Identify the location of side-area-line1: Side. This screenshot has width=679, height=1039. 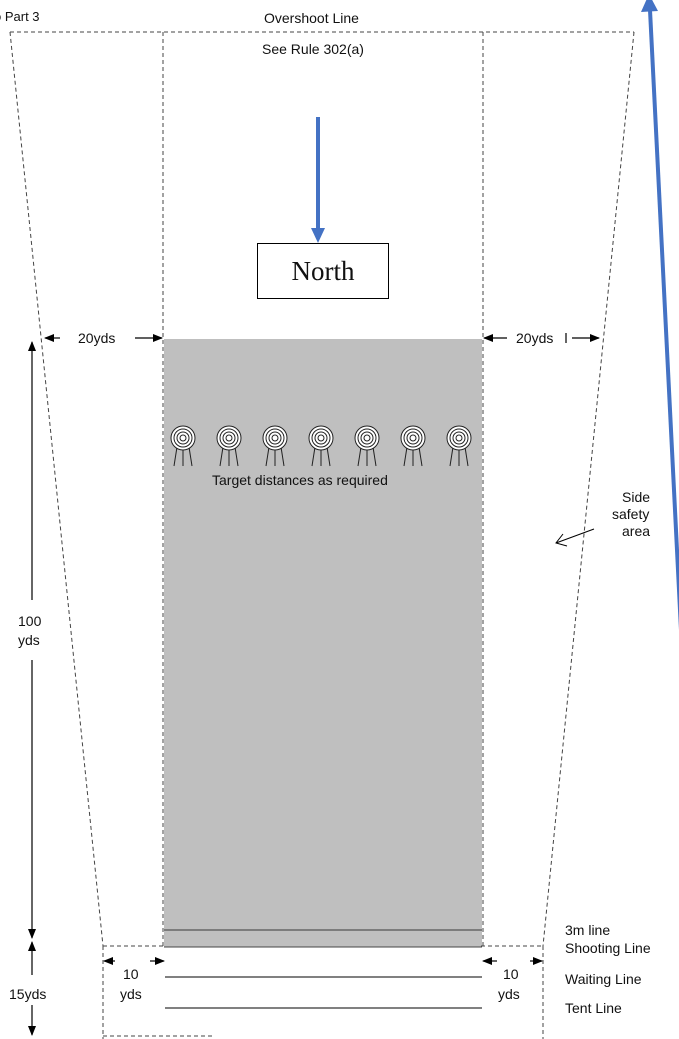
(636, 497).